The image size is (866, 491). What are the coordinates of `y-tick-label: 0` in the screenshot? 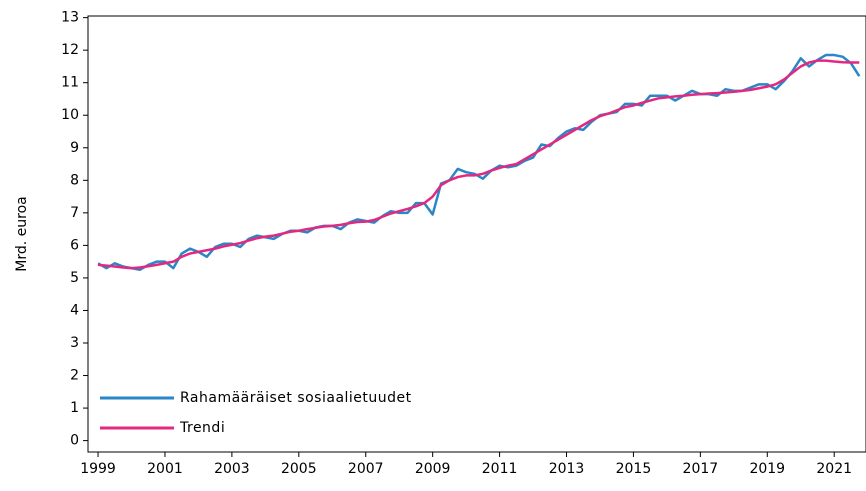 It's located at (74, 441).